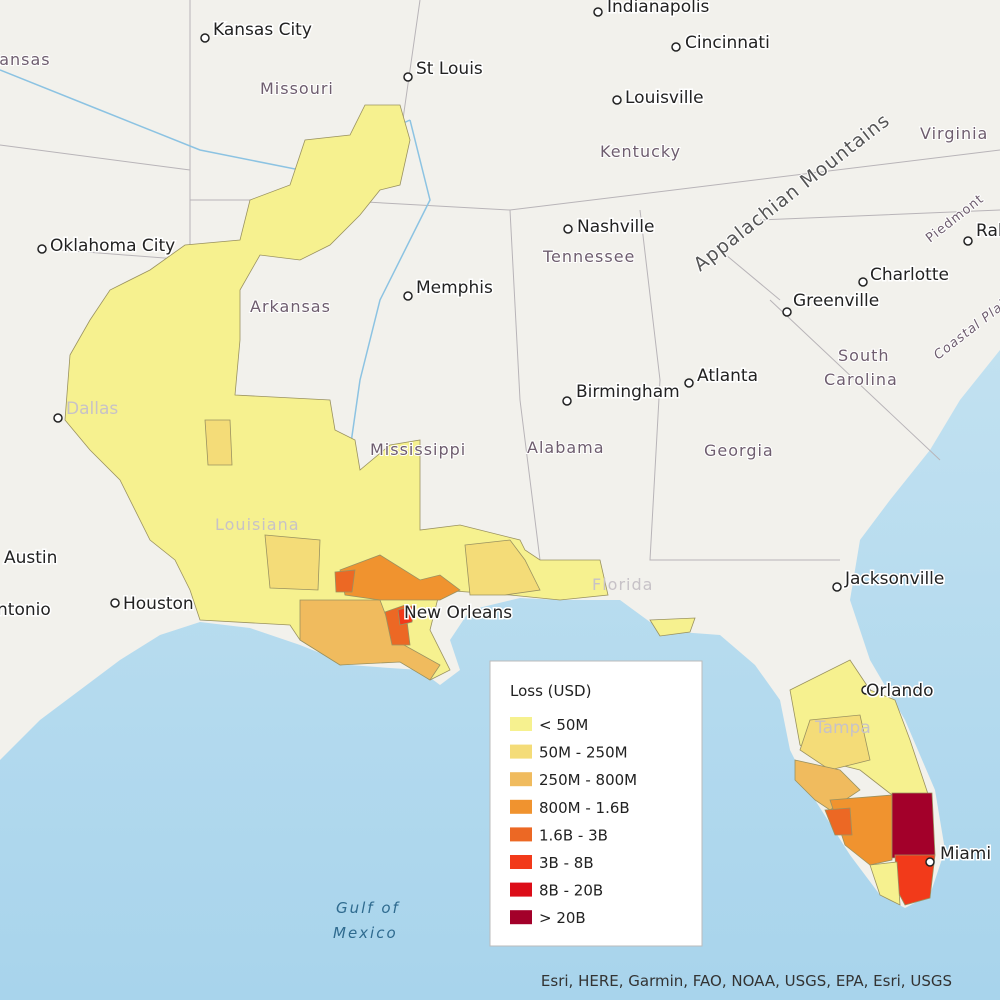 This screenshot has width=1000, height=1000. What do you see at coordinates (861, 379) in the screenshot?
I see `region-label: Carolina` at bounding box center [861, 379].